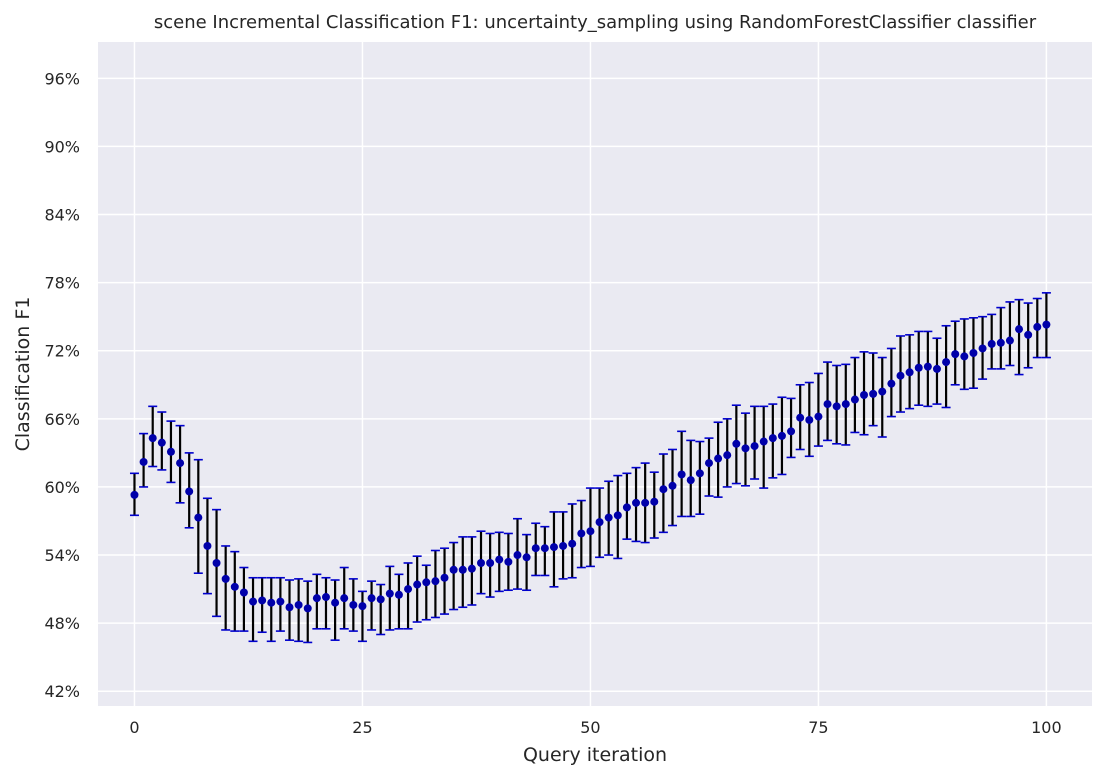  Describe the element at coordinates (62, 283) in the screenshot. I see `y-tick-label: 78%` at that location.